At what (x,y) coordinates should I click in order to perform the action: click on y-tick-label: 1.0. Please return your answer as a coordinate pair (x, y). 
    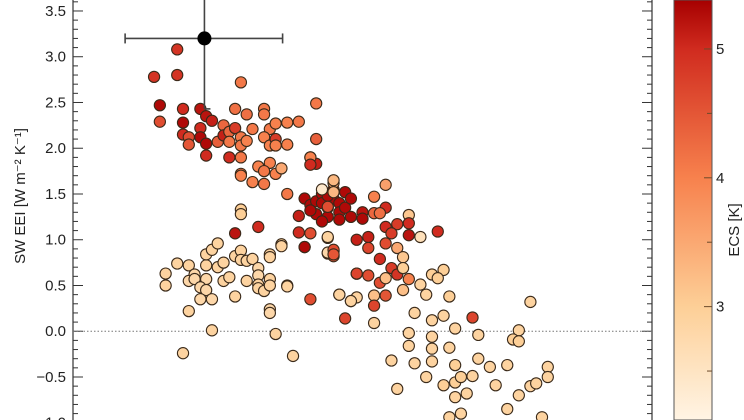
    Looking at the image, I should click on (55, 240).